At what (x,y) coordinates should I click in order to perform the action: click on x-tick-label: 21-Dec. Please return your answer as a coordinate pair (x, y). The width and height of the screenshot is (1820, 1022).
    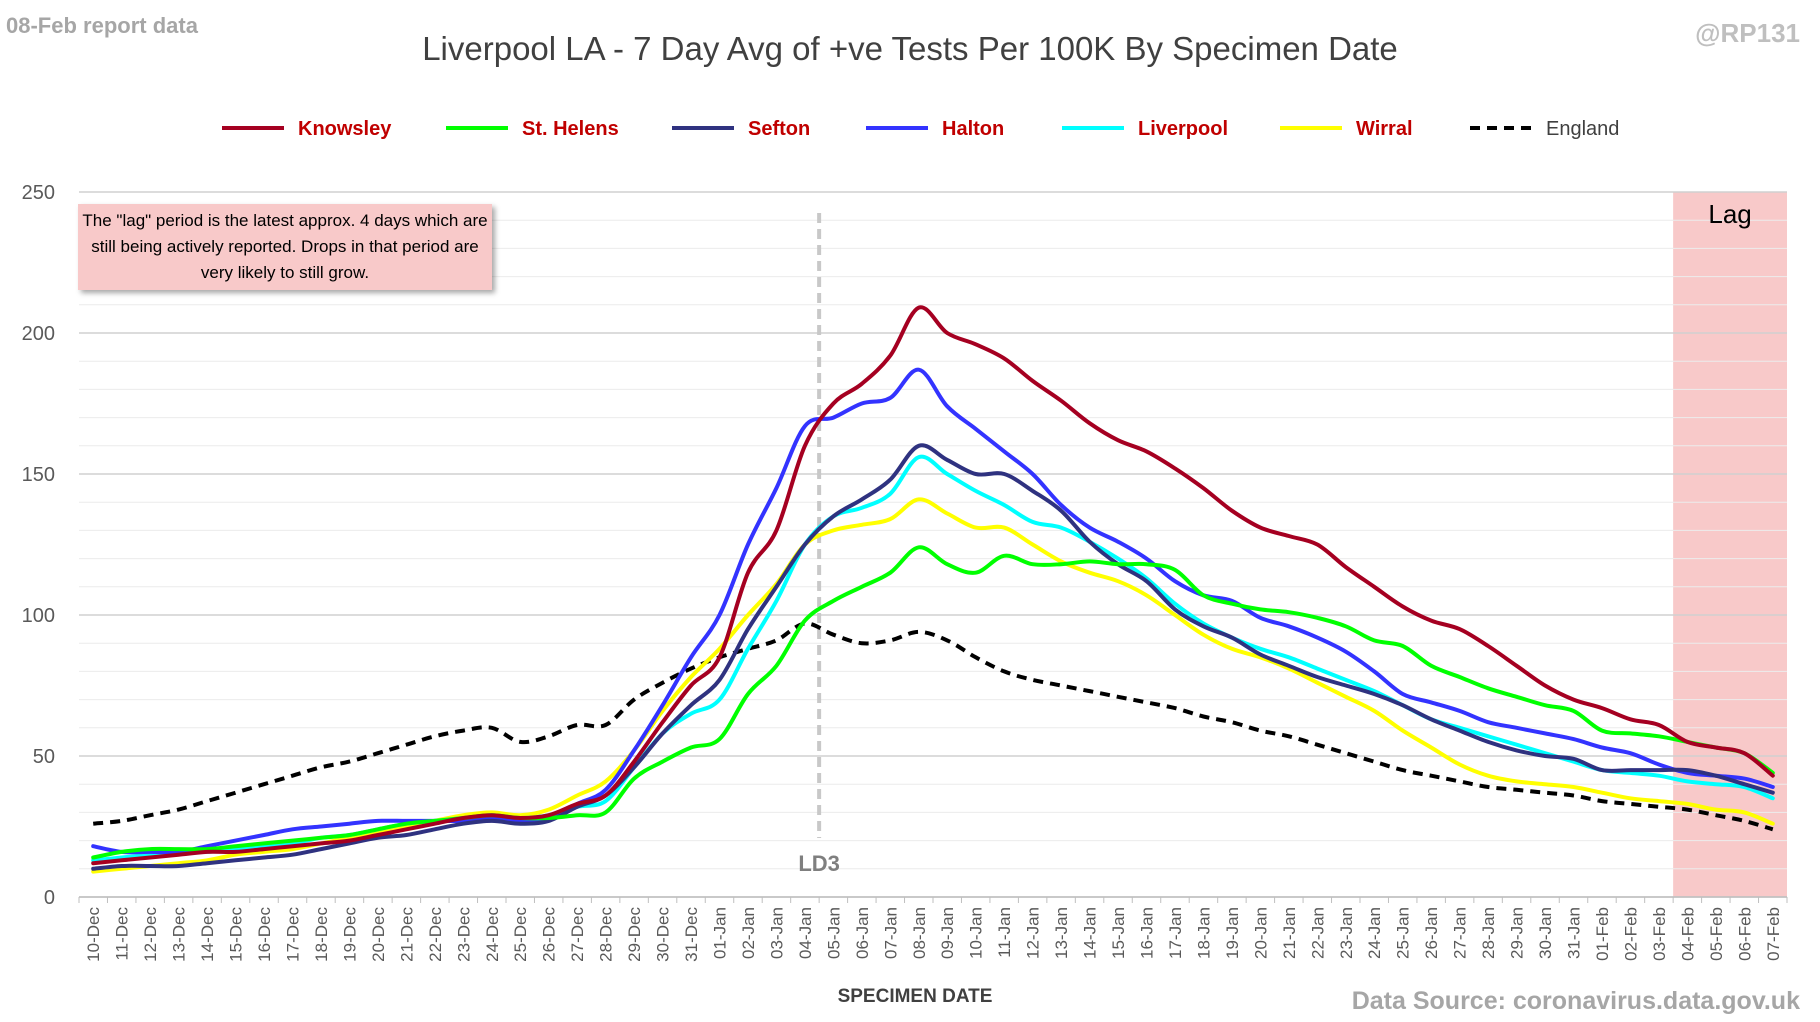
    Looking at the image, I should click on (406, 934).